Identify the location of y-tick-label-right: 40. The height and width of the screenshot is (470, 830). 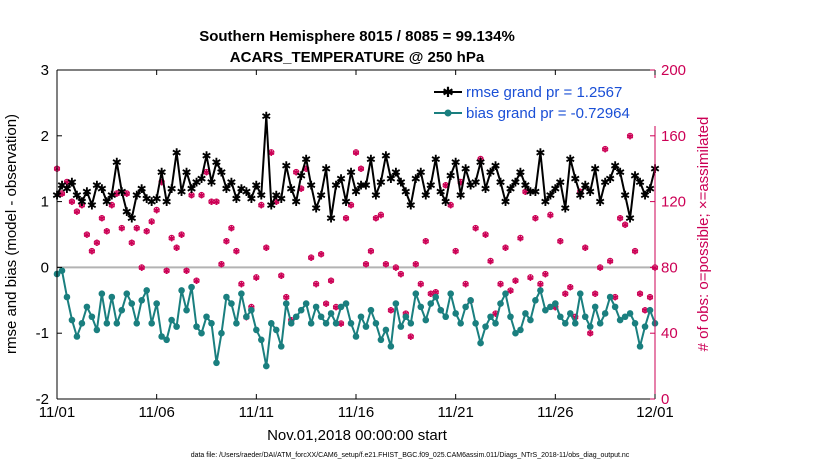
(669, 333).